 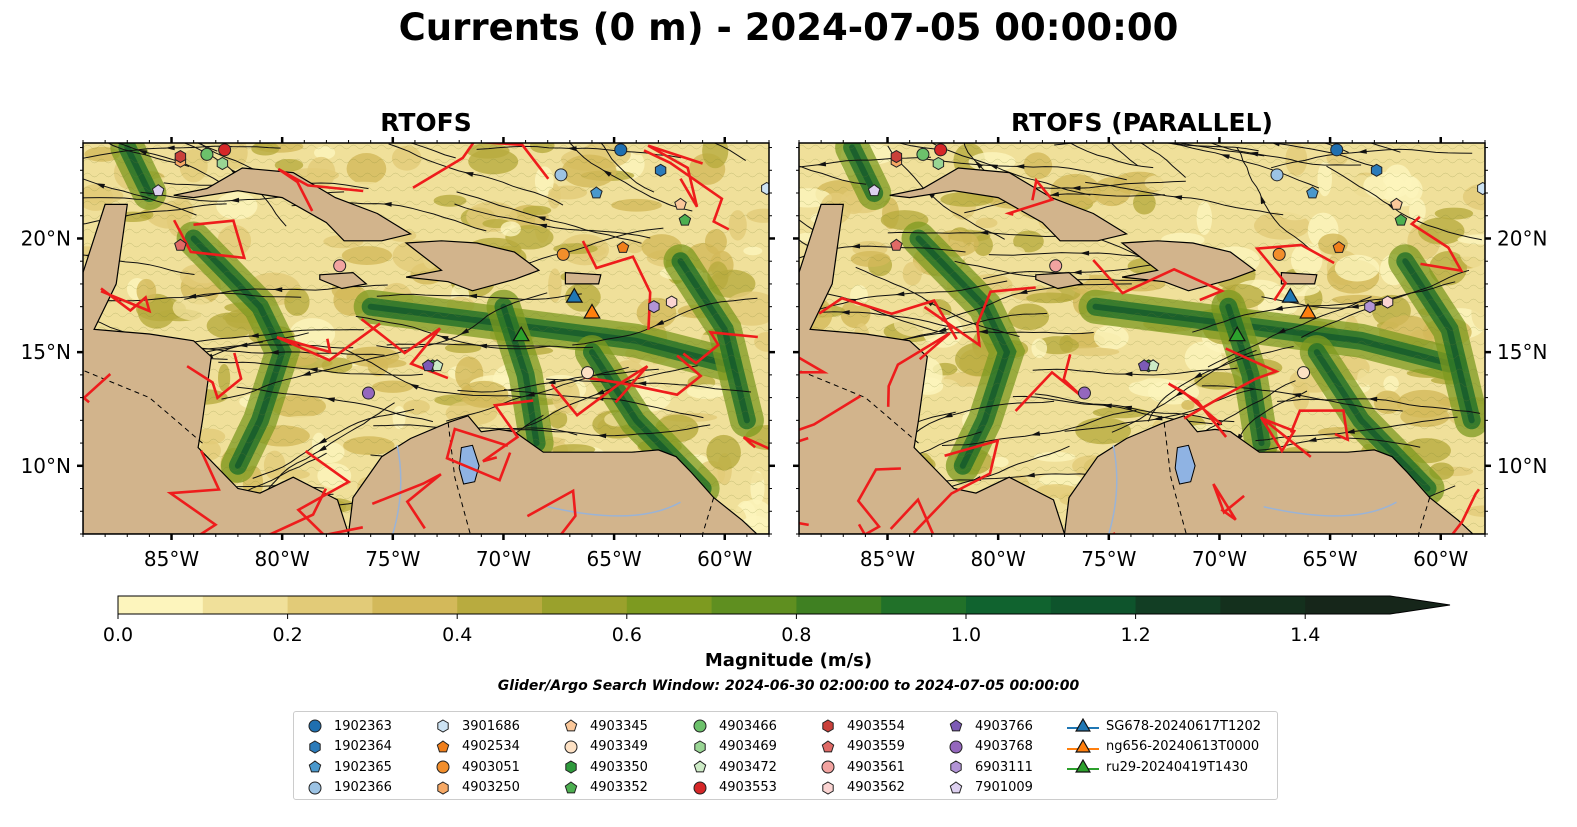 I want to click on legend-item-SG678-20240617T1202: SG678-20240617T1202, so click(x=1163, y=726).